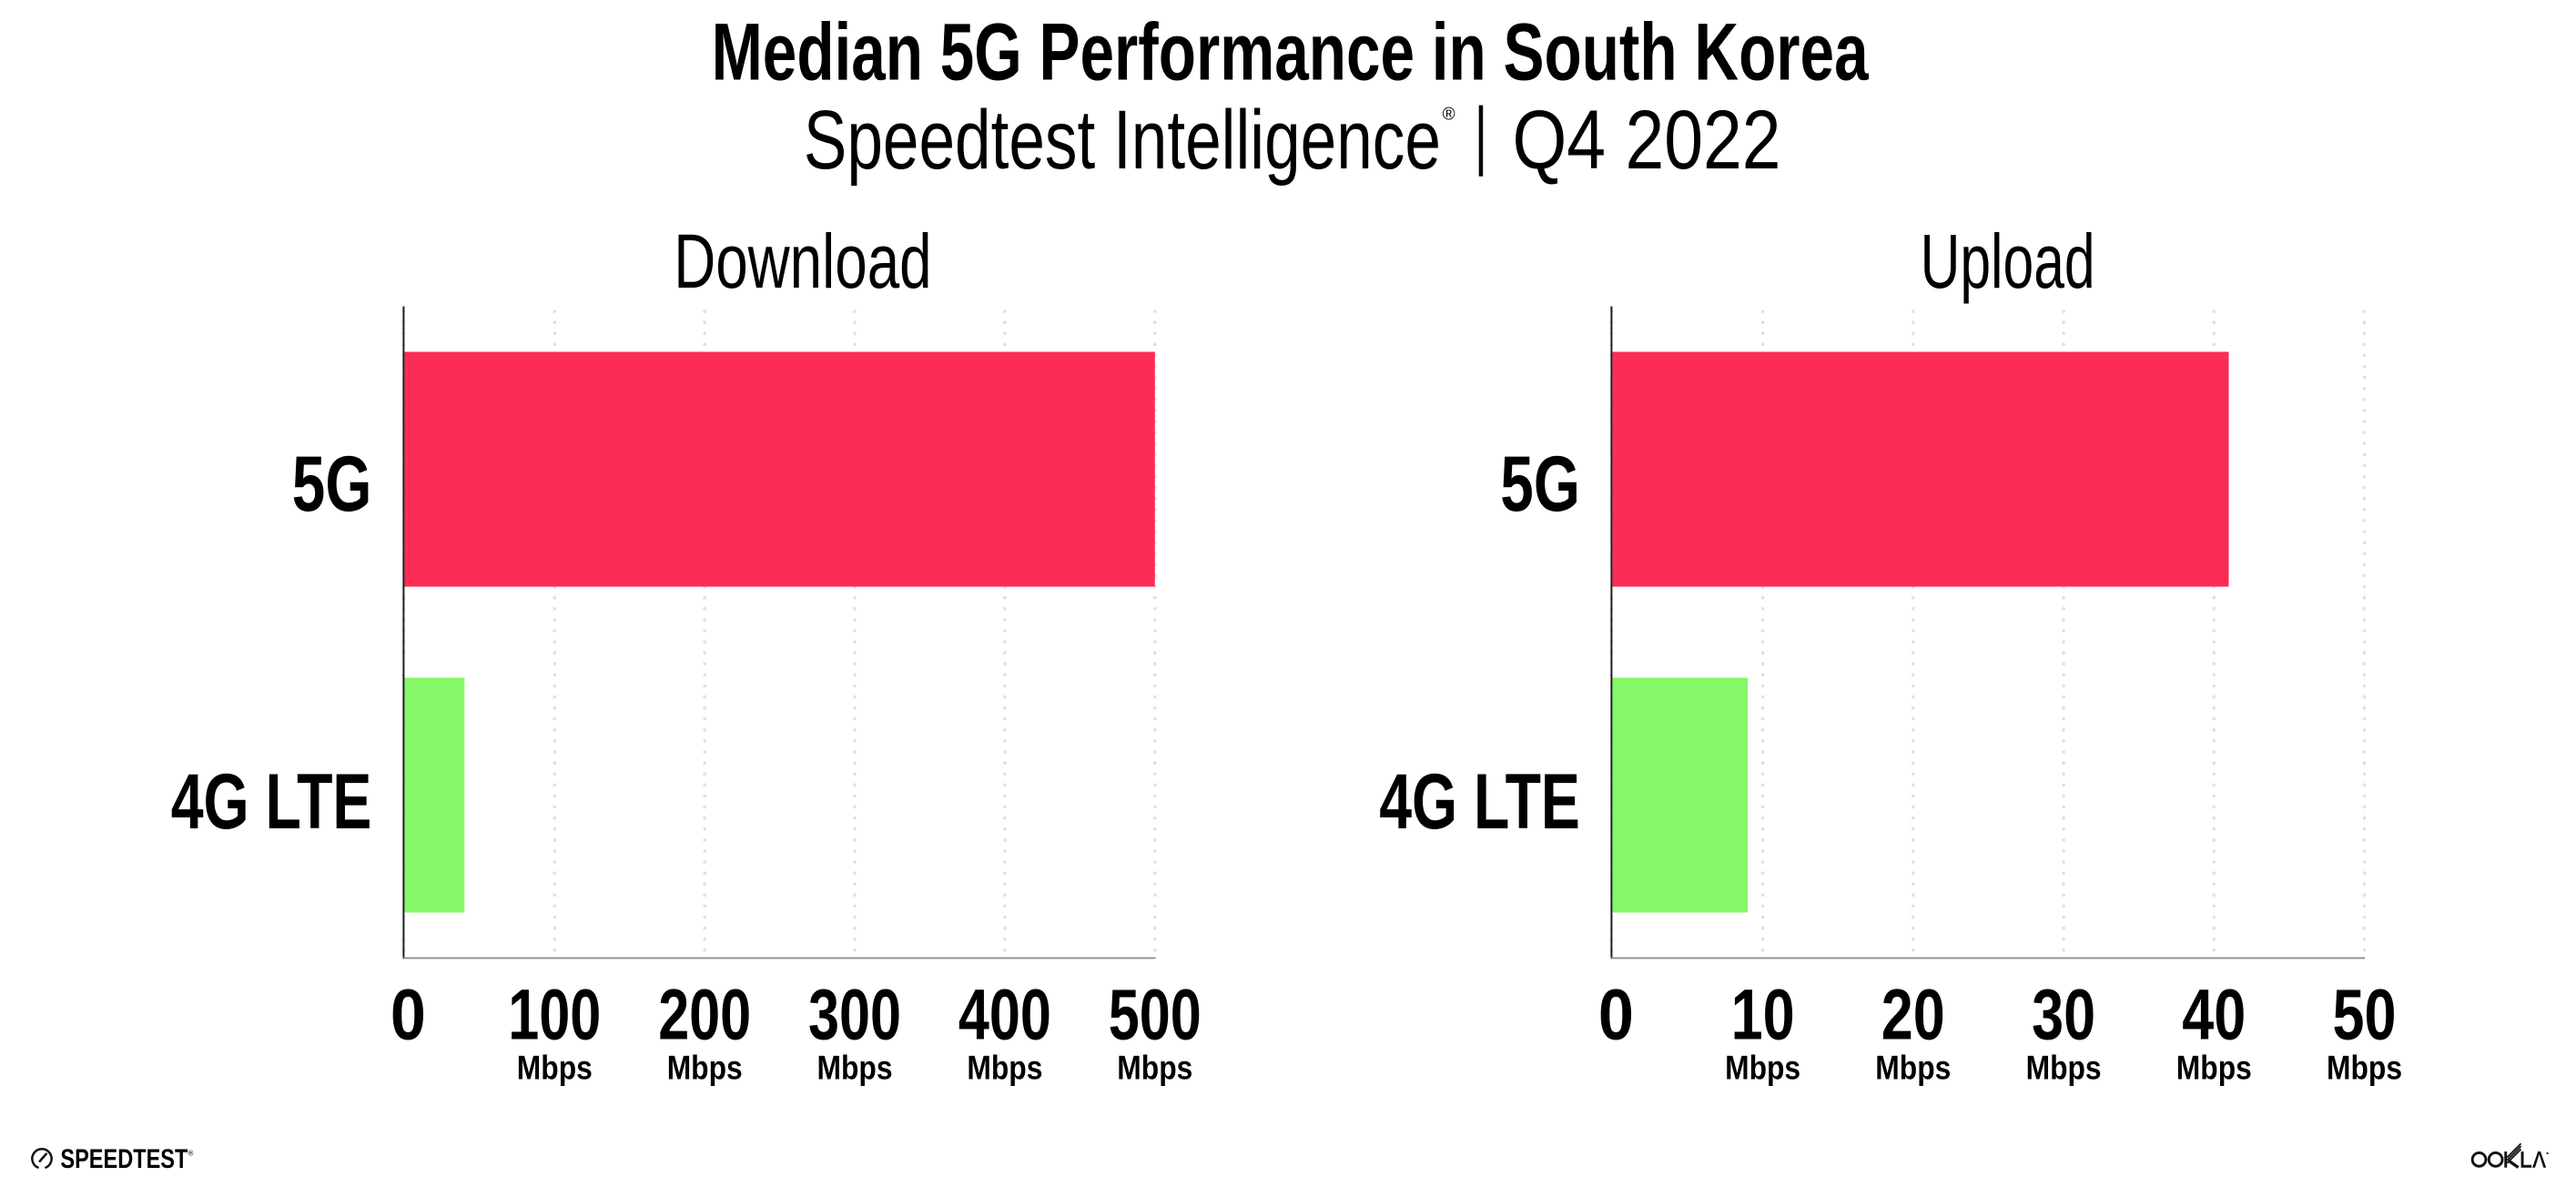 The image size is (2576, 1197). I want to click on svg-text: 100, so click(554, 1015).